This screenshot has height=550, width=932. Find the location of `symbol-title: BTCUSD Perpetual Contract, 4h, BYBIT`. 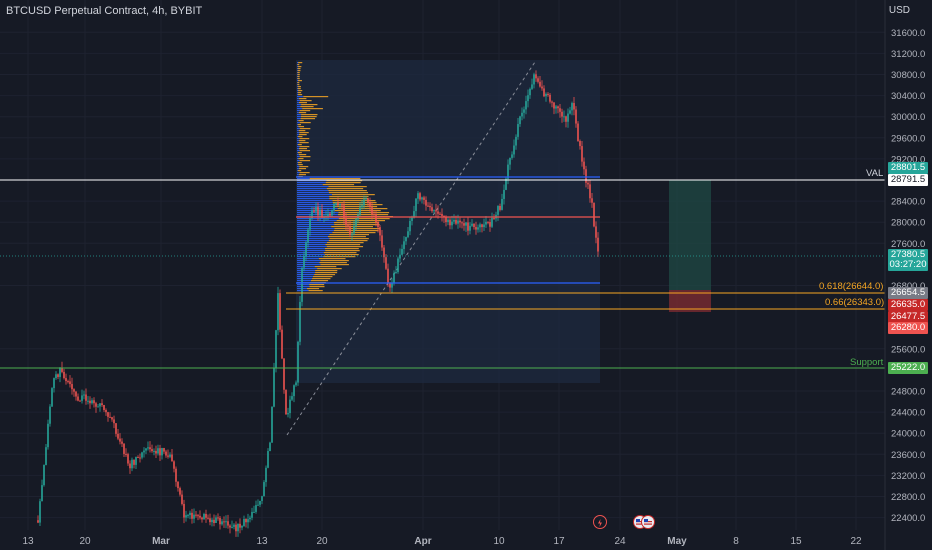

symbol-title: BTCUSD Perpetual Contract, 4h, BYBIT is located at coordinates (104, 11).